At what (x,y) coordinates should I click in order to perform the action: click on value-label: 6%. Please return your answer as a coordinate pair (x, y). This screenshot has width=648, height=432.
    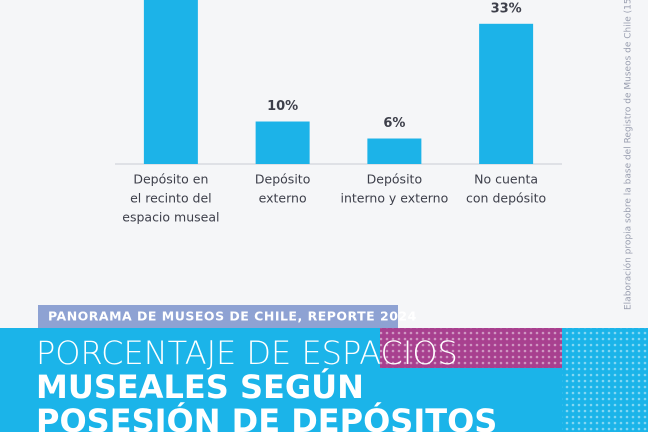
    Looking at the image, I should click on (394, 123).